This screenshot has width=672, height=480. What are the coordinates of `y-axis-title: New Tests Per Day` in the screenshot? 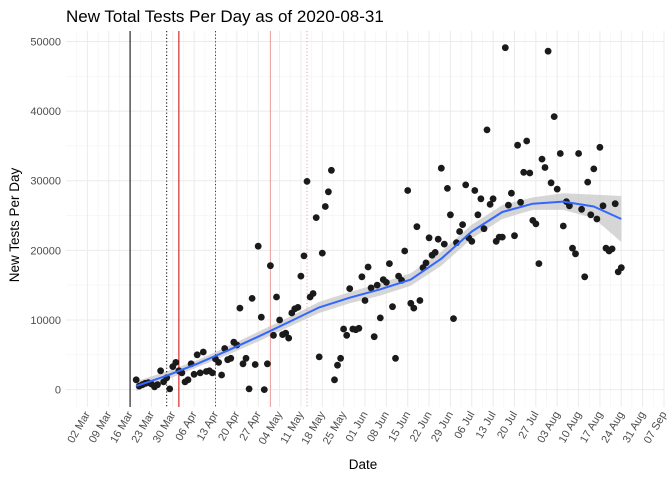 It's located at (14, 224).